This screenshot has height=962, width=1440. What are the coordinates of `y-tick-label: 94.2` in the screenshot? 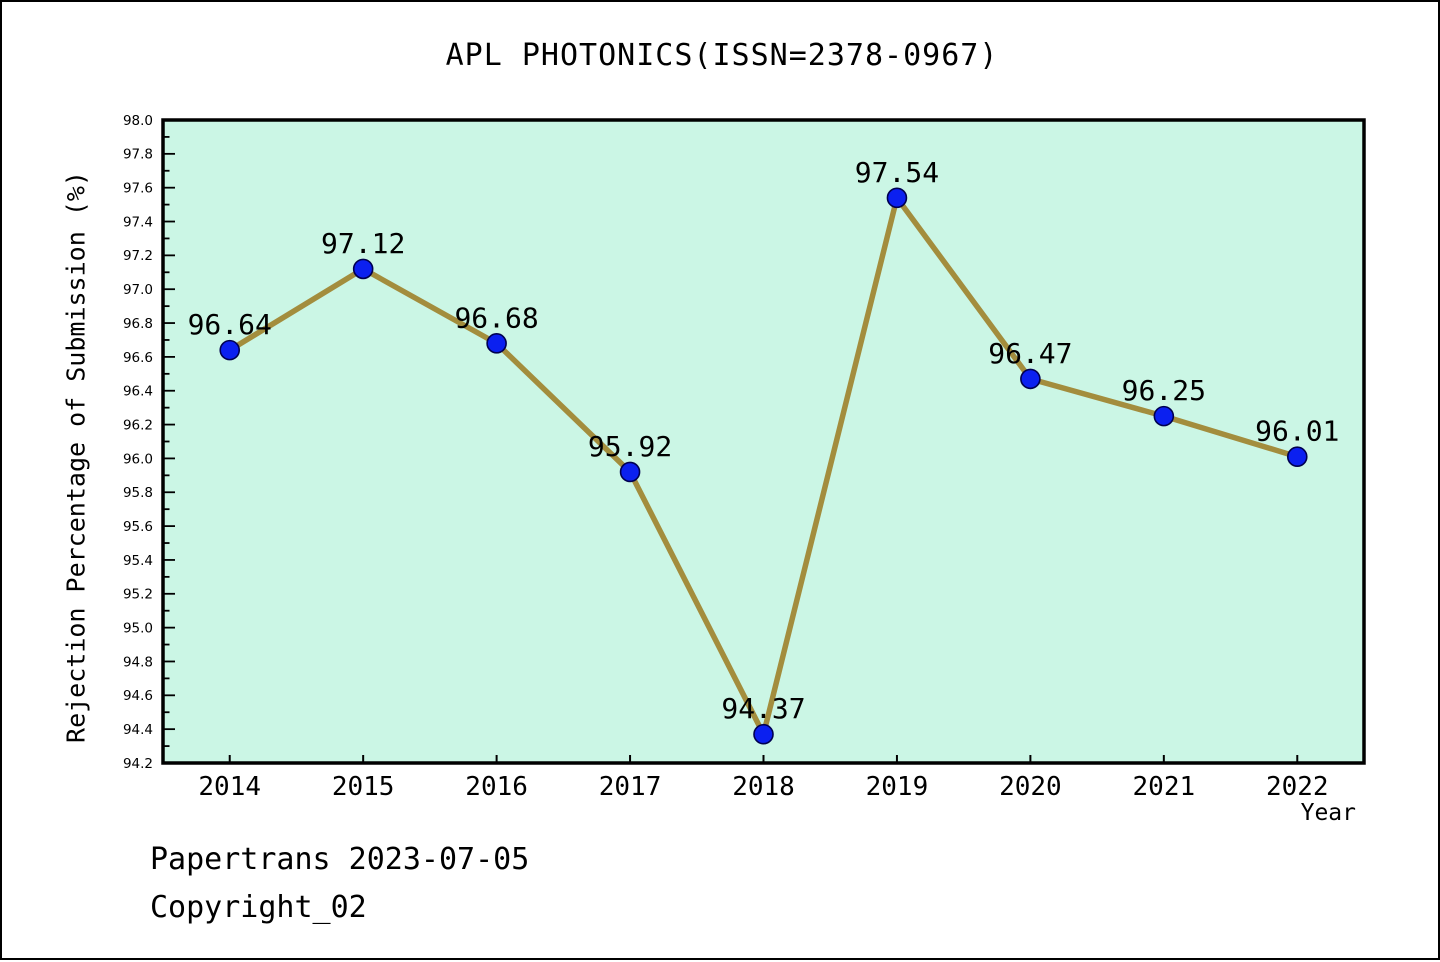 It's located at (138, 764).